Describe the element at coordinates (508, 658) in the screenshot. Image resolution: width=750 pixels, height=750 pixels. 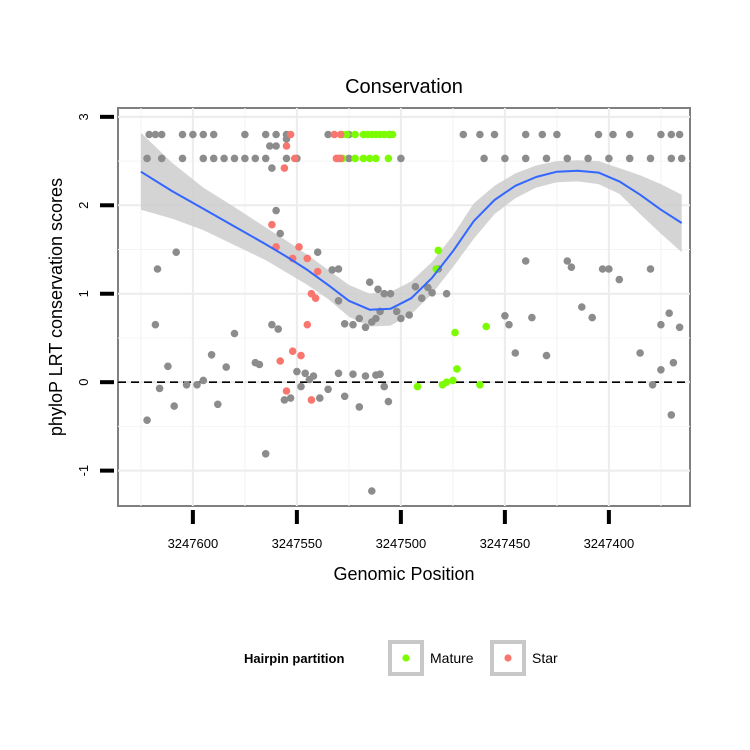
I see `legend-key-star-dot` at that location.